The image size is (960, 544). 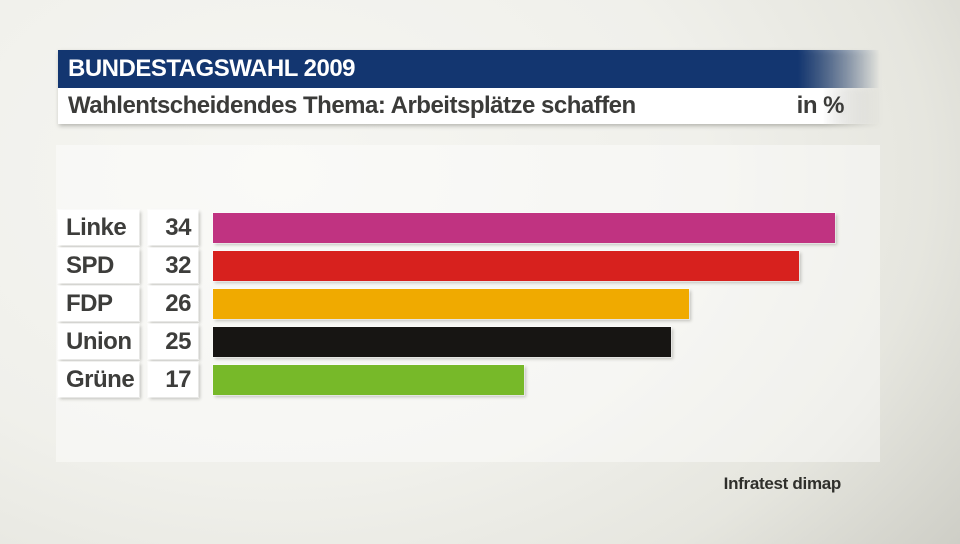 I want to click on source-label: Infratest dimap, so click(x=782, y=483).